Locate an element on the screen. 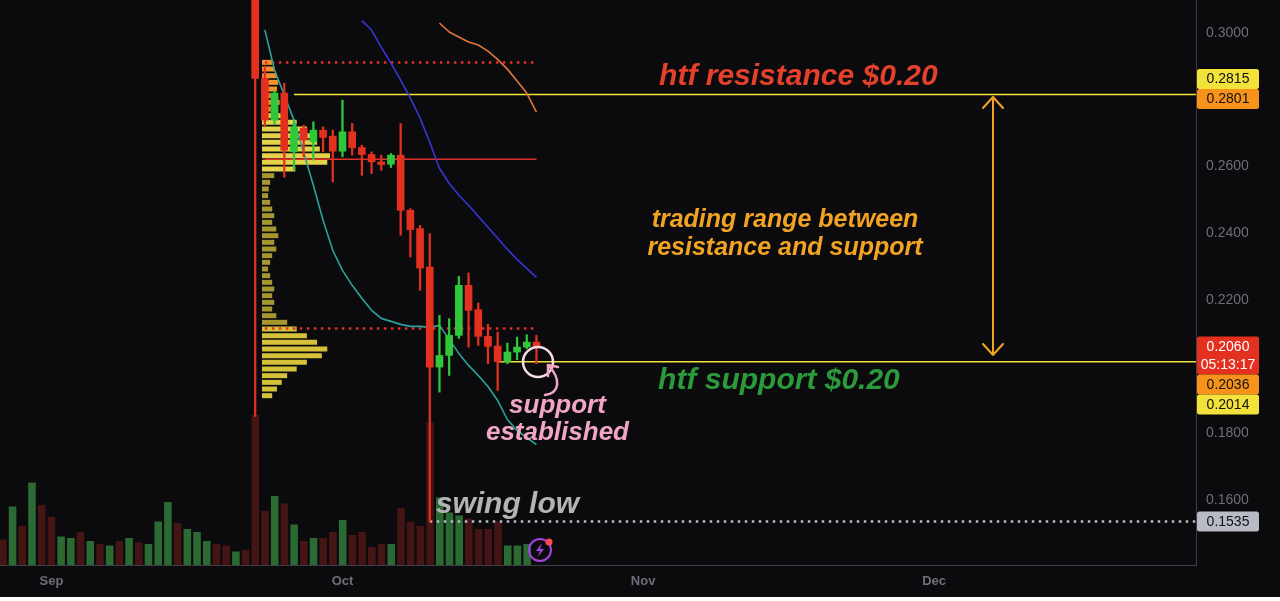  annotation: swing low is located at coordinates (508, 502).